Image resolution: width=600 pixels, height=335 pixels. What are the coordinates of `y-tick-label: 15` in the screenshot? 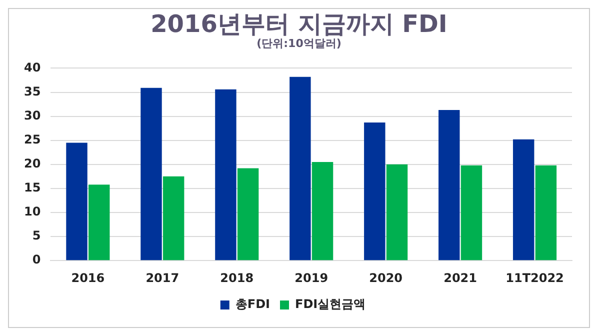 It's located at (32, 187).